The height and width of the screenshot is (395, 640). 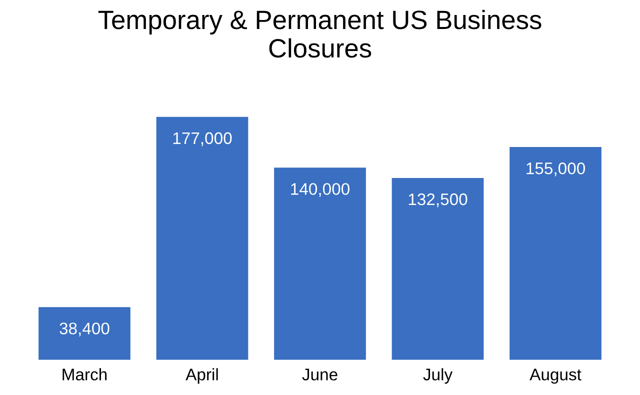 What do you see at coordinates (555, 169) in the screenshot?
I see `data-label: 155,000` at bounding box center [555, 169].